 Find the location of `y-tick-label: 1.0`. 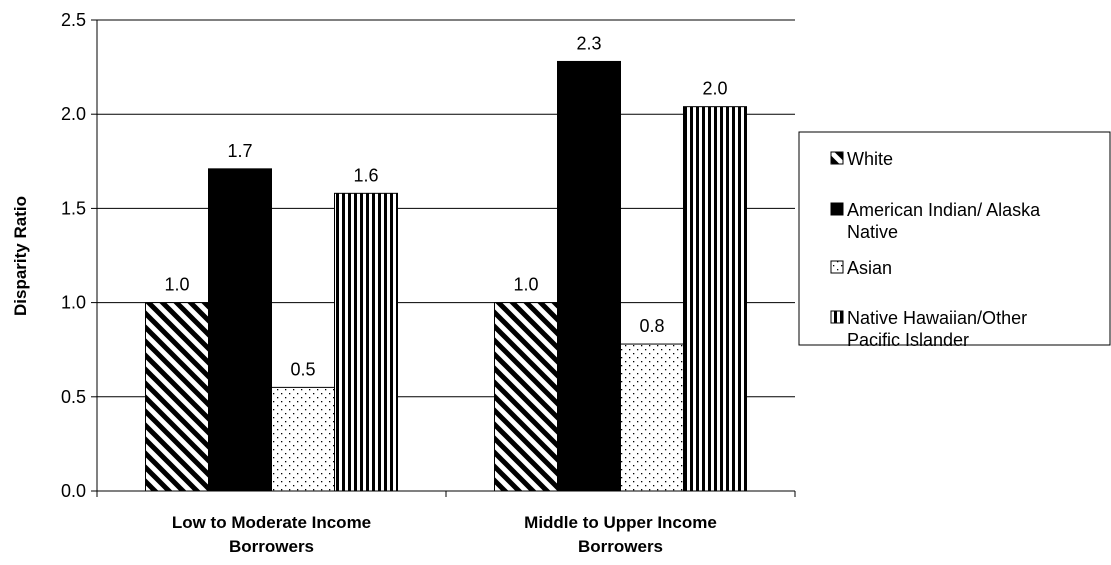

y-tick-label: 1.0 is located at coordinates (73, 303).